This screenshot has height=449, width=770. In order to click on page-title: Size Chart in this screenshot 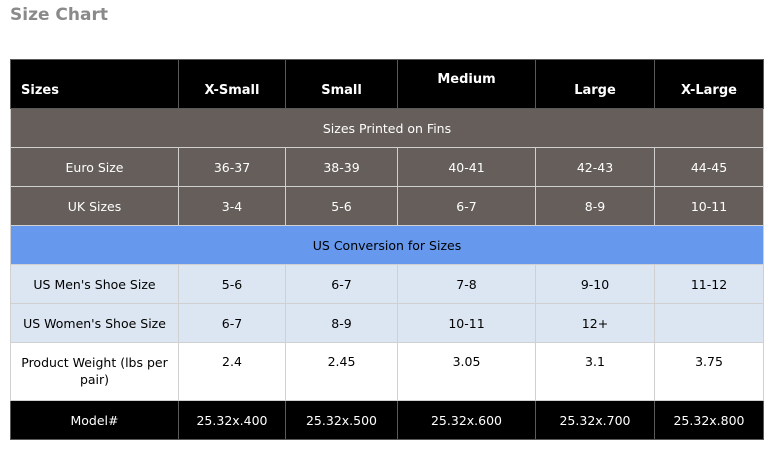, I will do `click(59, 15)`.